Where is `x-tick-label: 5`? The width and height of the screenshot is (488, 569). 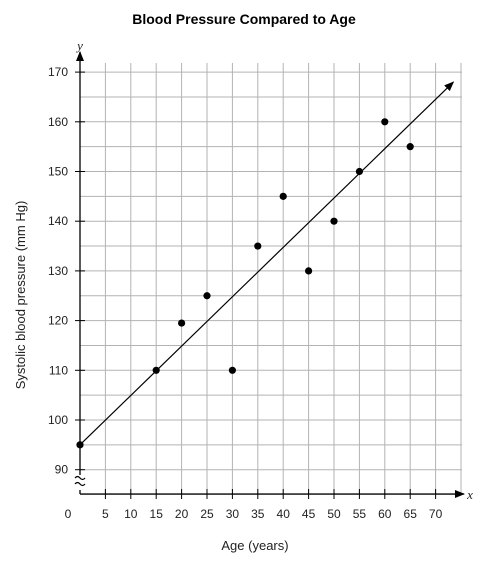 x-tick-label: 5 is located at coordinates (105, 514).